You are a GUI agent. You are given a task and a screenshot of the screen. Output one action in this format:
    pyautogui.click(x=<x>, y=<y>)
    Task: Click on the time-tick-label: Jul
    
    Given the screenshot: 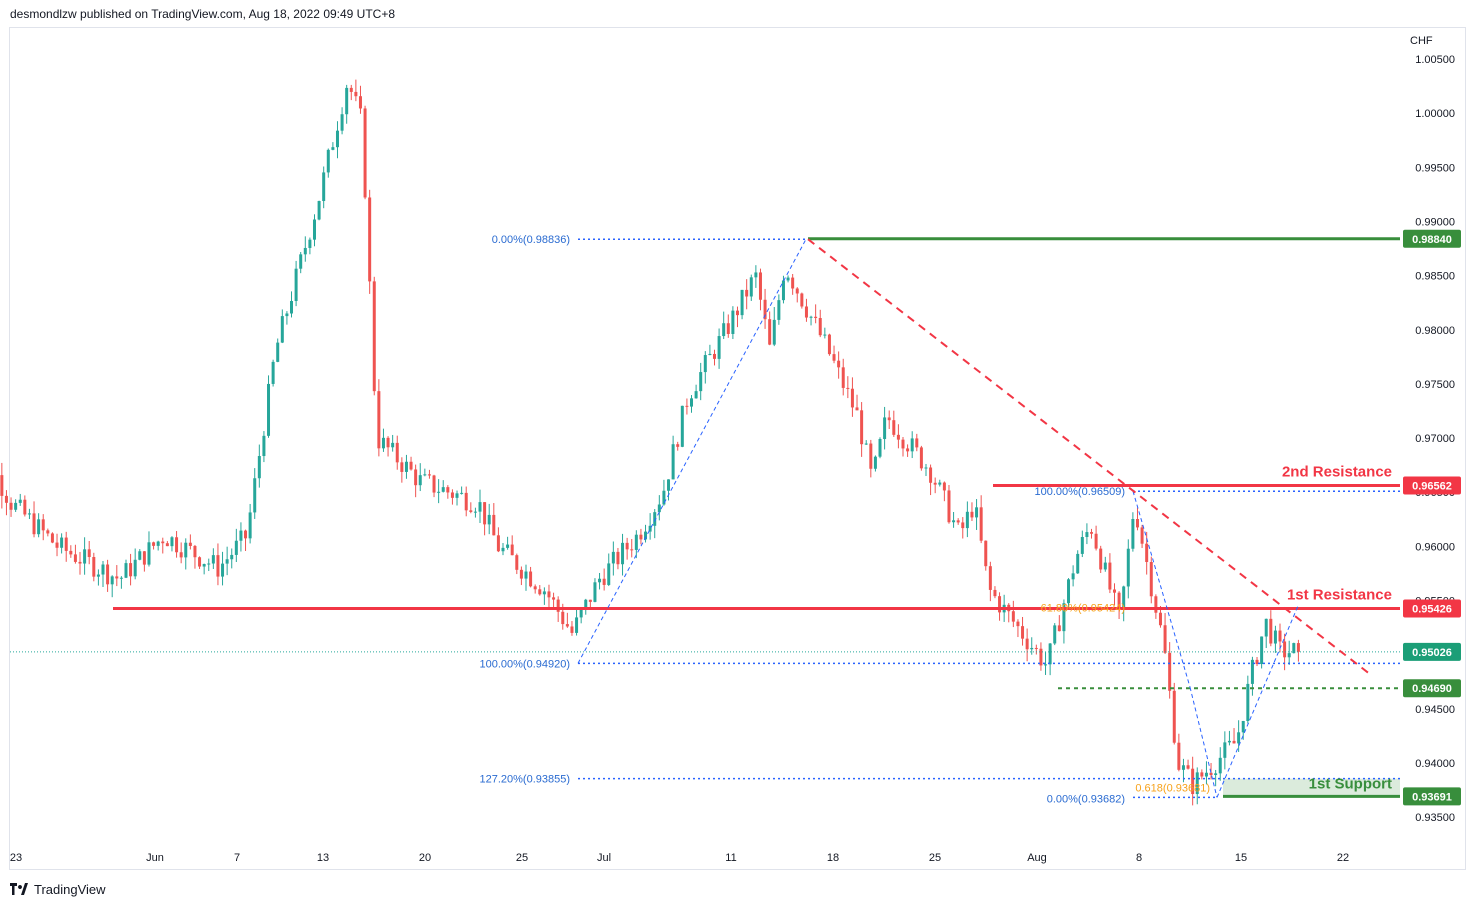 What is the action you would take?
    pyautogui.click(x=604, y=858)
    